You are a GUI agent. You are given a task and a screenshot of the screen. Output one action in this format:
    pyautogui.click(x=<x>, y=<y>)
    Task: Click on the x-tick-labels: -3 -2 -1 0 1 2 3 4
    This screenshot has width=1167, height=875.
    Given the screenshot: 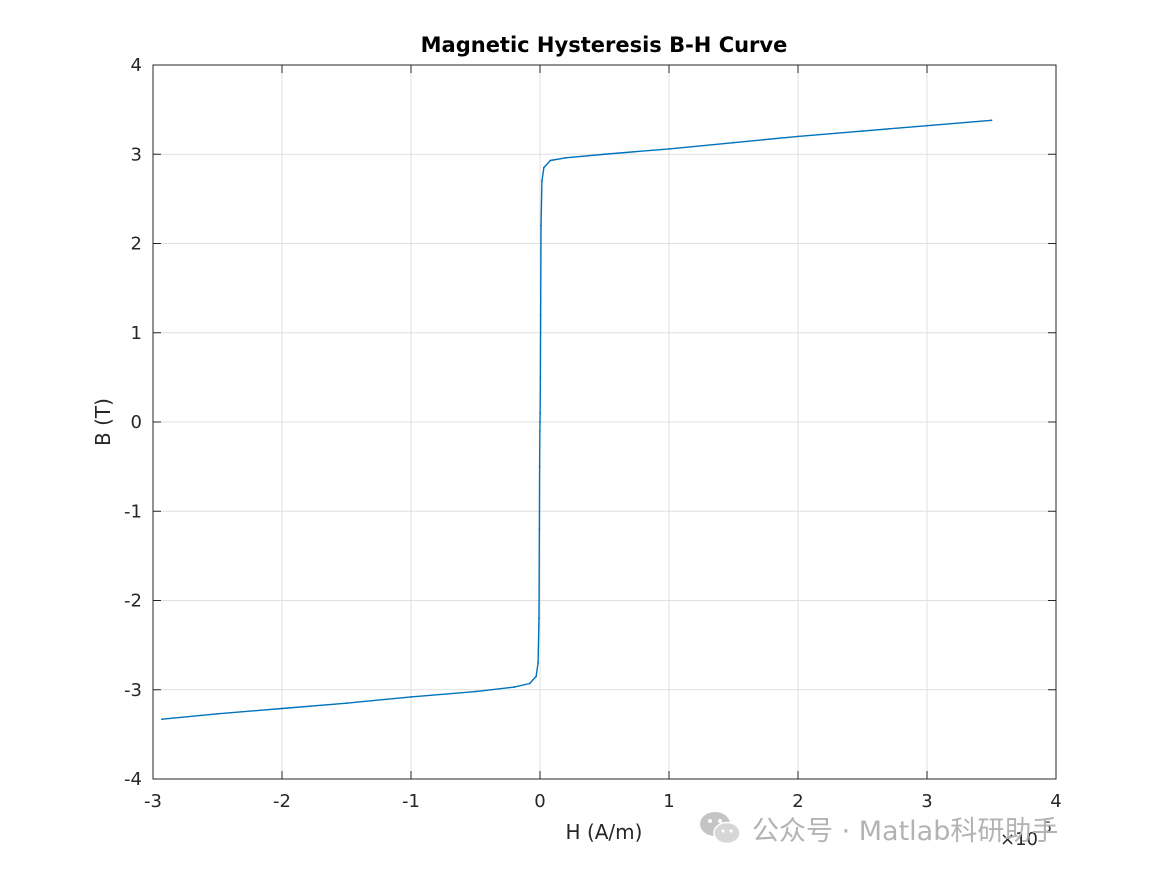 What is the action you would take?
    pyautogui.click(x=603, y=801)
    